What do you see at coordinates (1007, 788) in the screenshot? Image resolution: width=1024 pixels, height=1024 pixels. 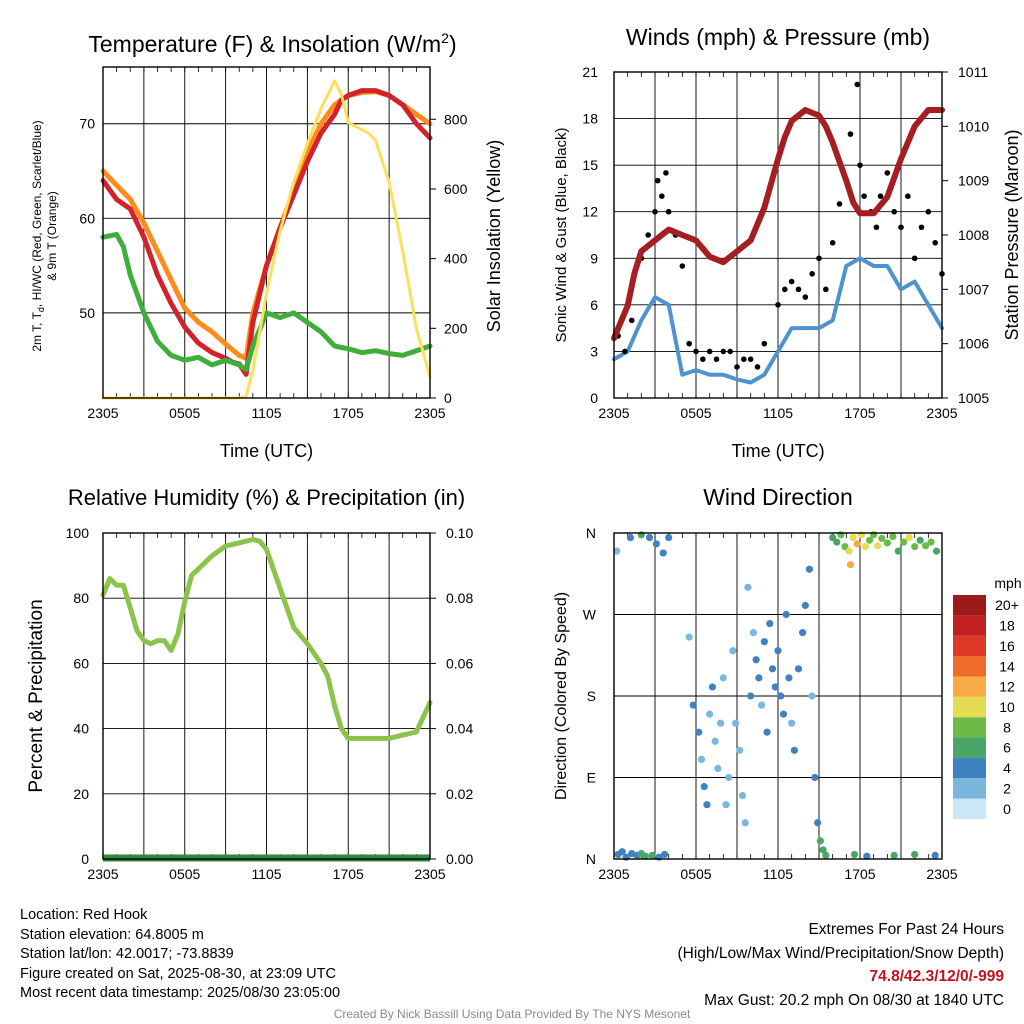 I see `legend-label: 2` at bounding box center [1007, 788].